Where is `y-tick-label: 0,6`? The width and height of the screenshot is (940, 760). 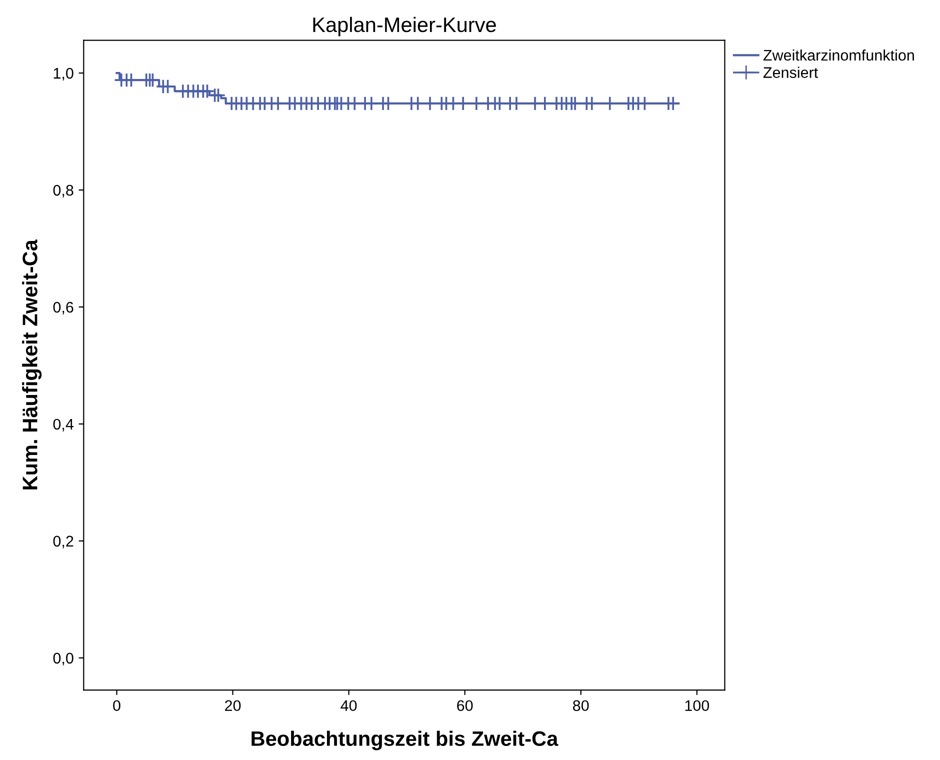
y-tick-label: 0,6 is located at coordinates (63, 308).